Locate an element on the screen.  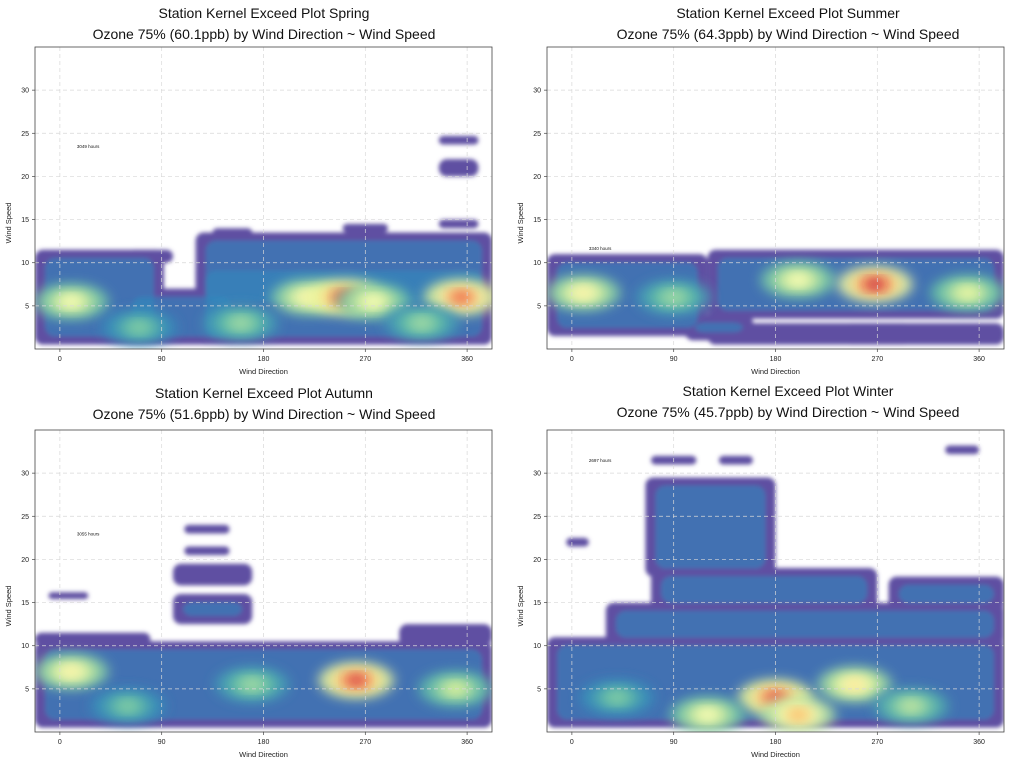
hotspot-layer is located at coordinates (263, 689).